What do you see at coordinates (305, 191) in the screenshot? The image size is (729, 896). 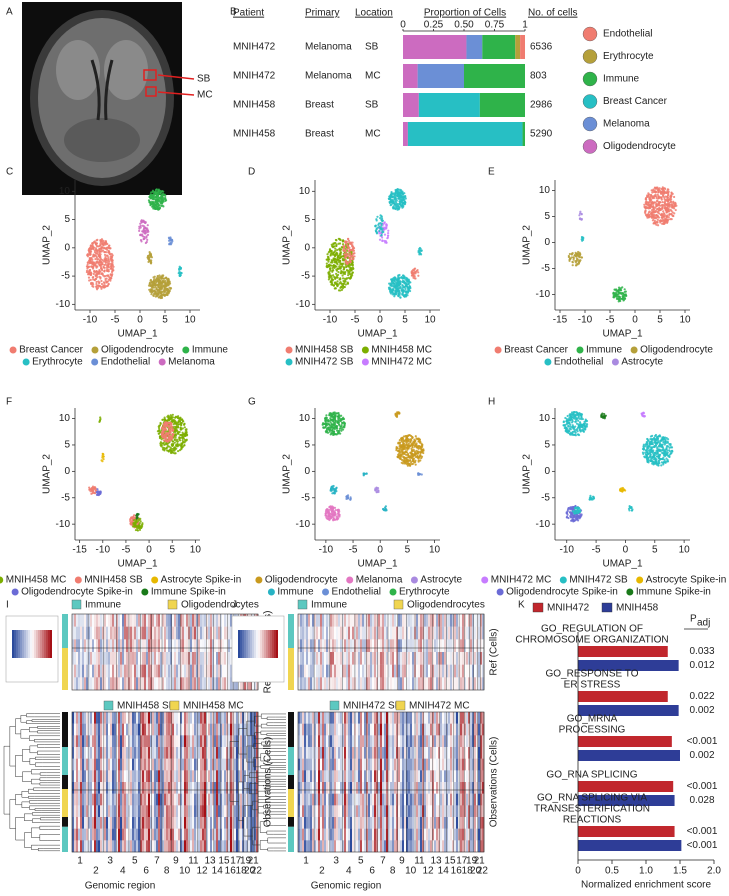 I see `y-tick-label: 10` at bounding box center [305, 191].